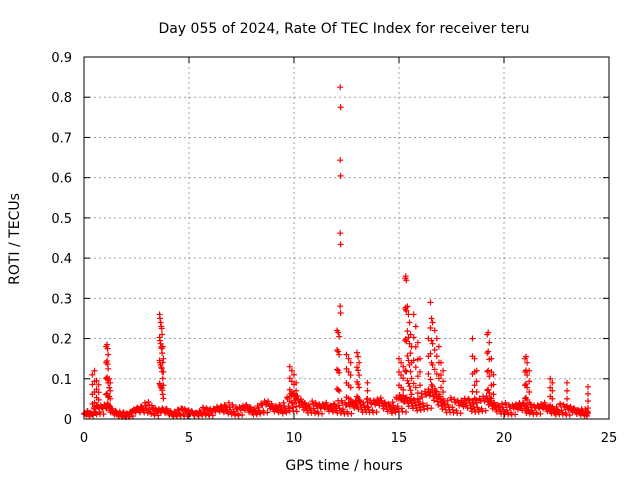 The image size is (640, 480). I want to click on x-tick-label: 0, so click(84, 438).